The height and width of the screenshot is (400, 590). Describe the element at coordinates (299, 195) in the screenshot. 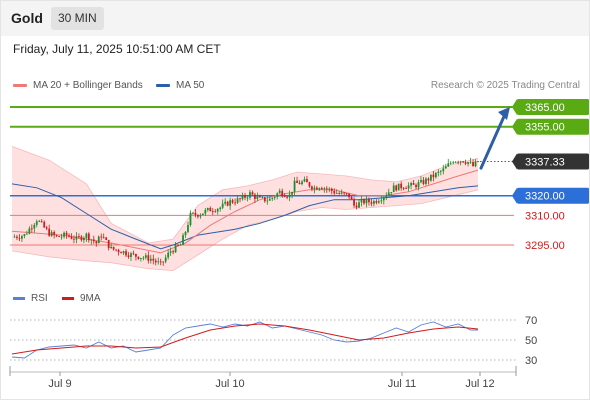

I see `level-3320.00: 3320.00` at that location.